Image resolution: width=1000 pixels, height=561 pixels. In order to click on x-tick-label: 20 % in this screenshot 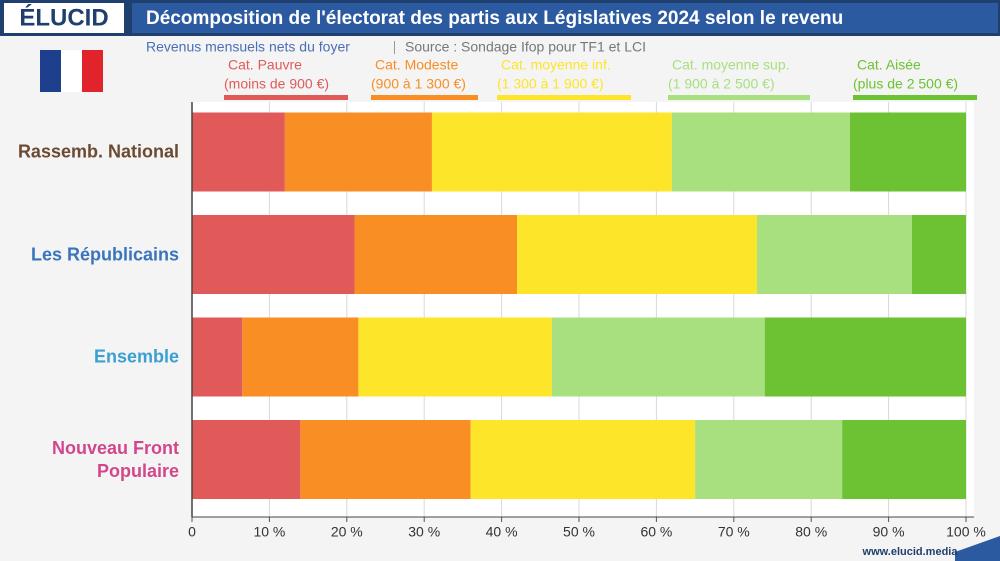, I will do `click(347, 532)`.